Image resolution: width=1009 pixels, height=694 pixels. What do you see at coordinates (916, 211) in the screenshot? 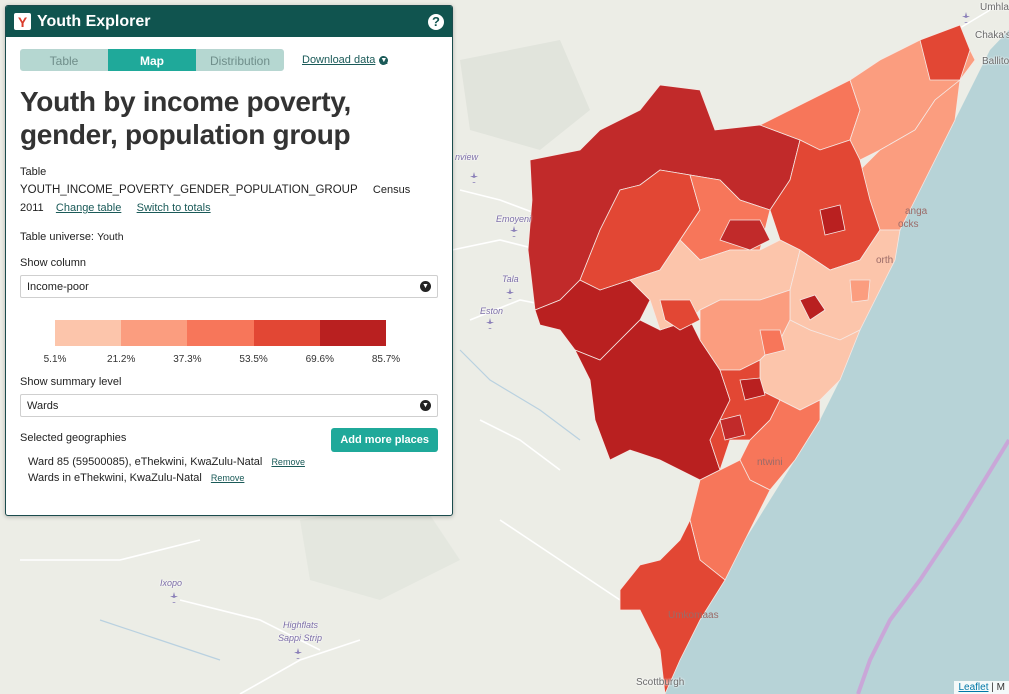
I see `place-label: anga` at bounding box center [916, 211].